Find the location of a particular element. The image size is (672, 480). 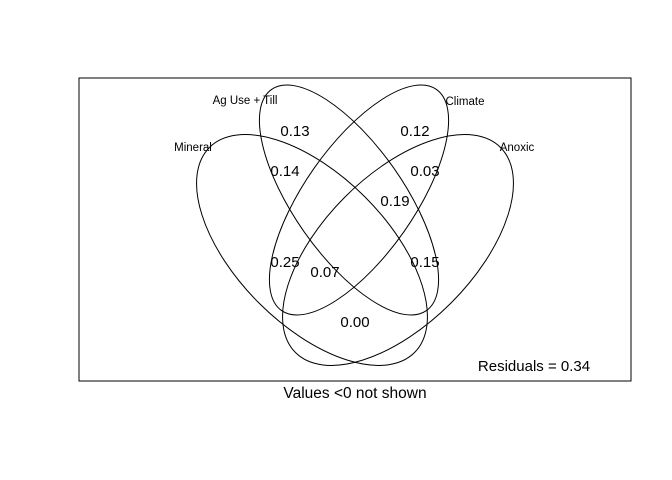

footnote: Values <0 not shown is located at coordinates (354, 393).